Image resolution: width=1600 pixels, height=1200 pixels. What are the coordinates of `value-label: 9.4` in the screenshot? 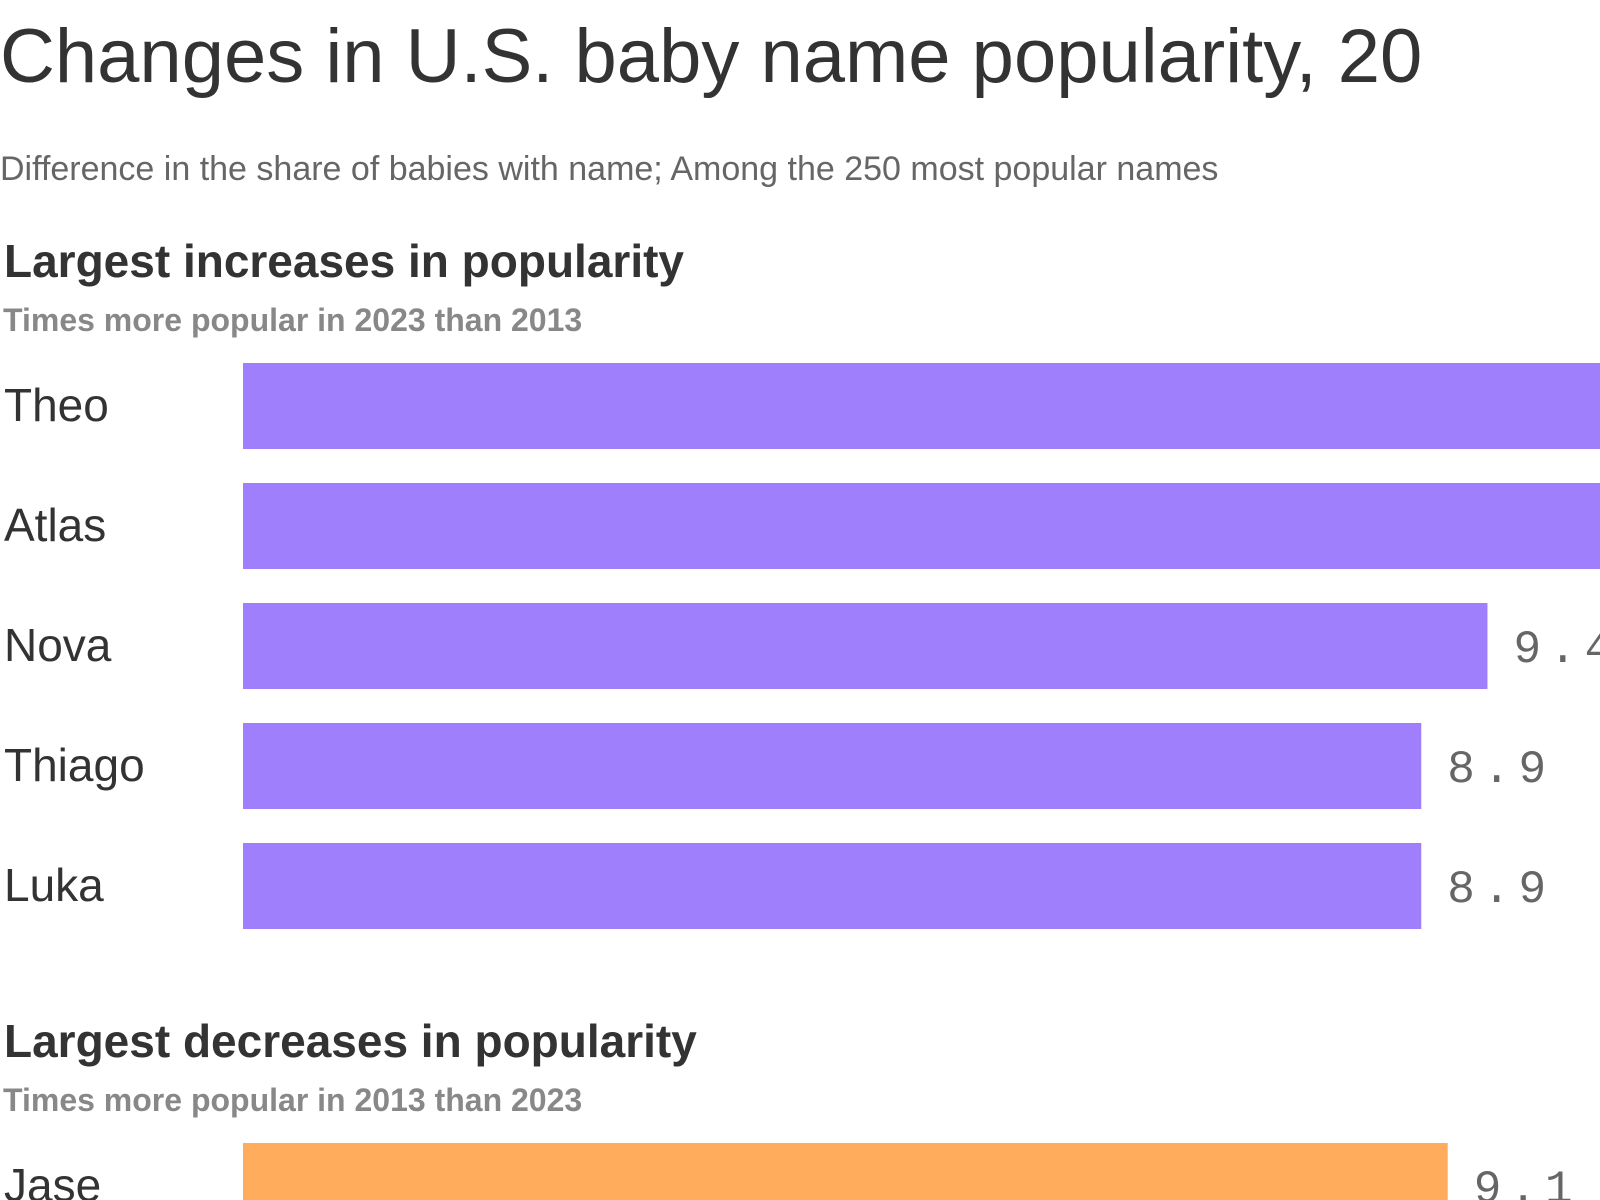 It's located at (1556, 650).